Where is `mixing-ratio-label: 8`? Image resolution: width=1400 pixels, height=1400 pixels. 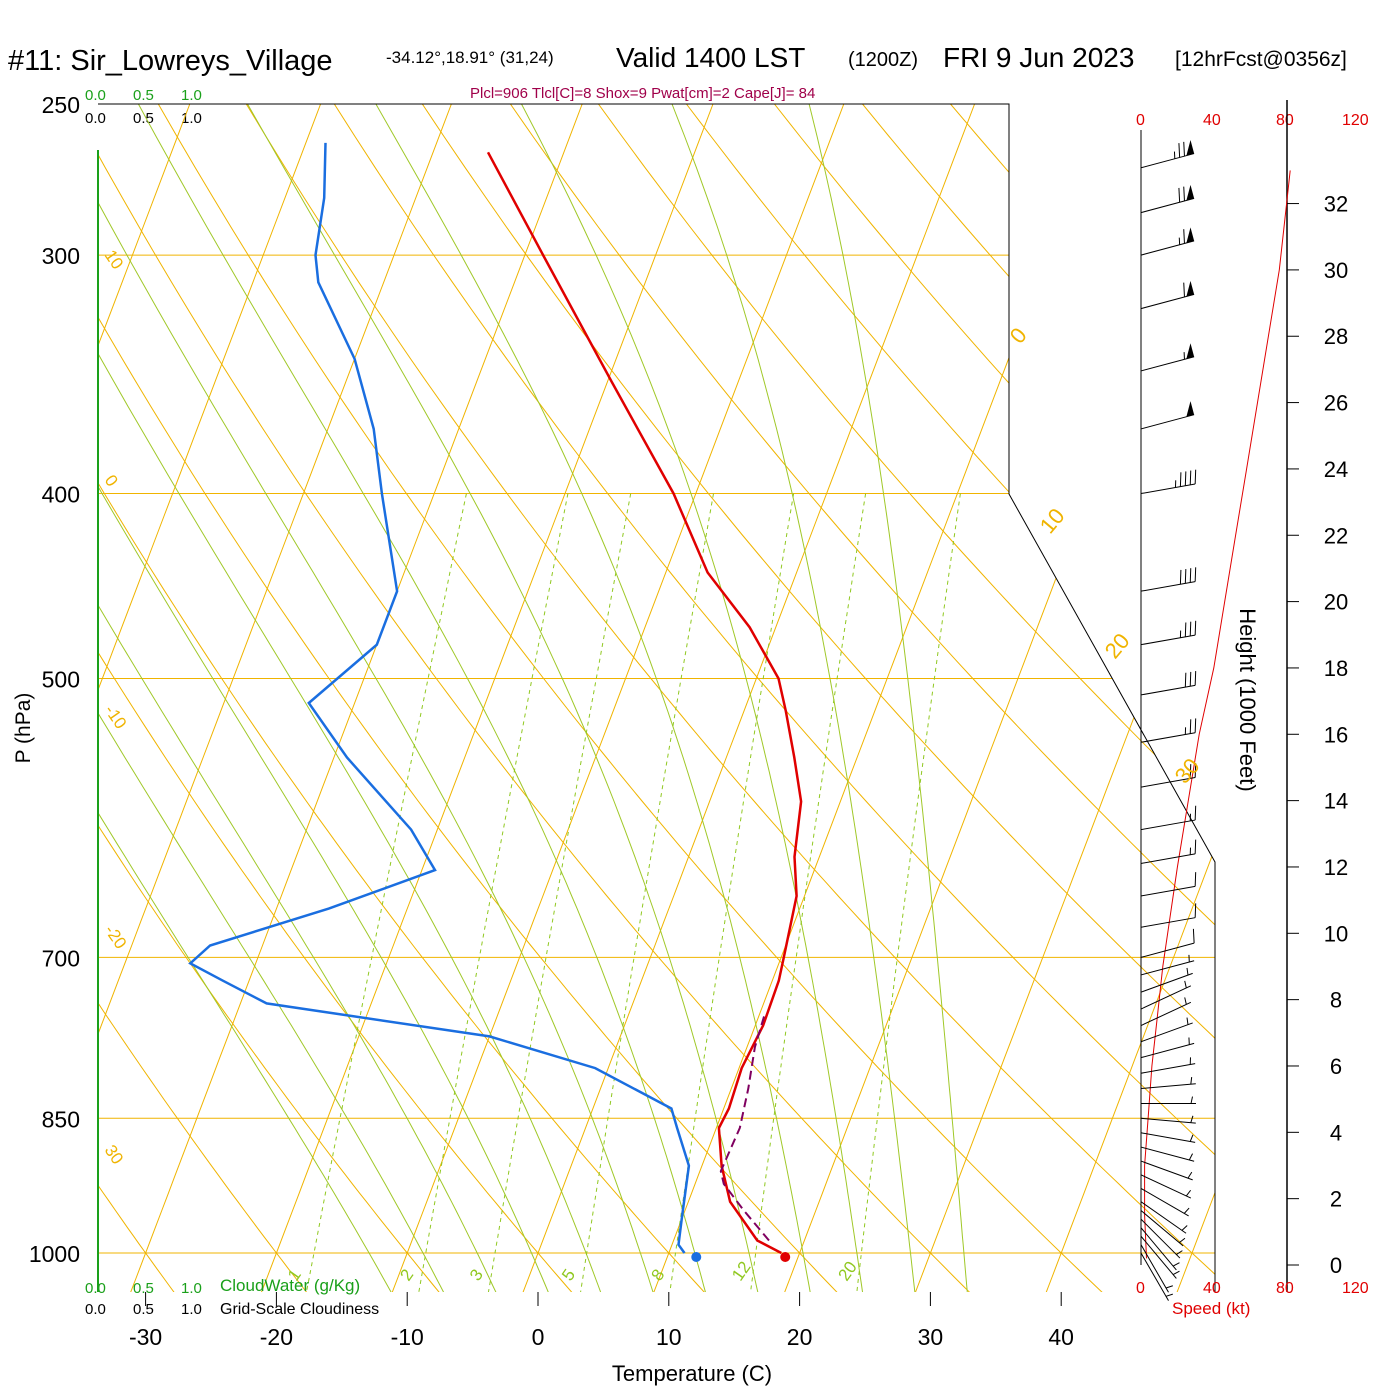
mixing-ratio-label: 8 is located at coordinates (657, 1275).